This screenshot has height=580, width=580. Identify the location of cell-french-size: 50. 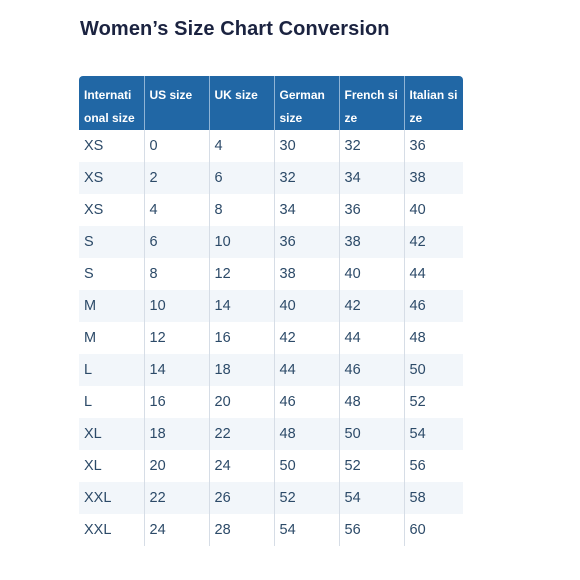
(372, 434).